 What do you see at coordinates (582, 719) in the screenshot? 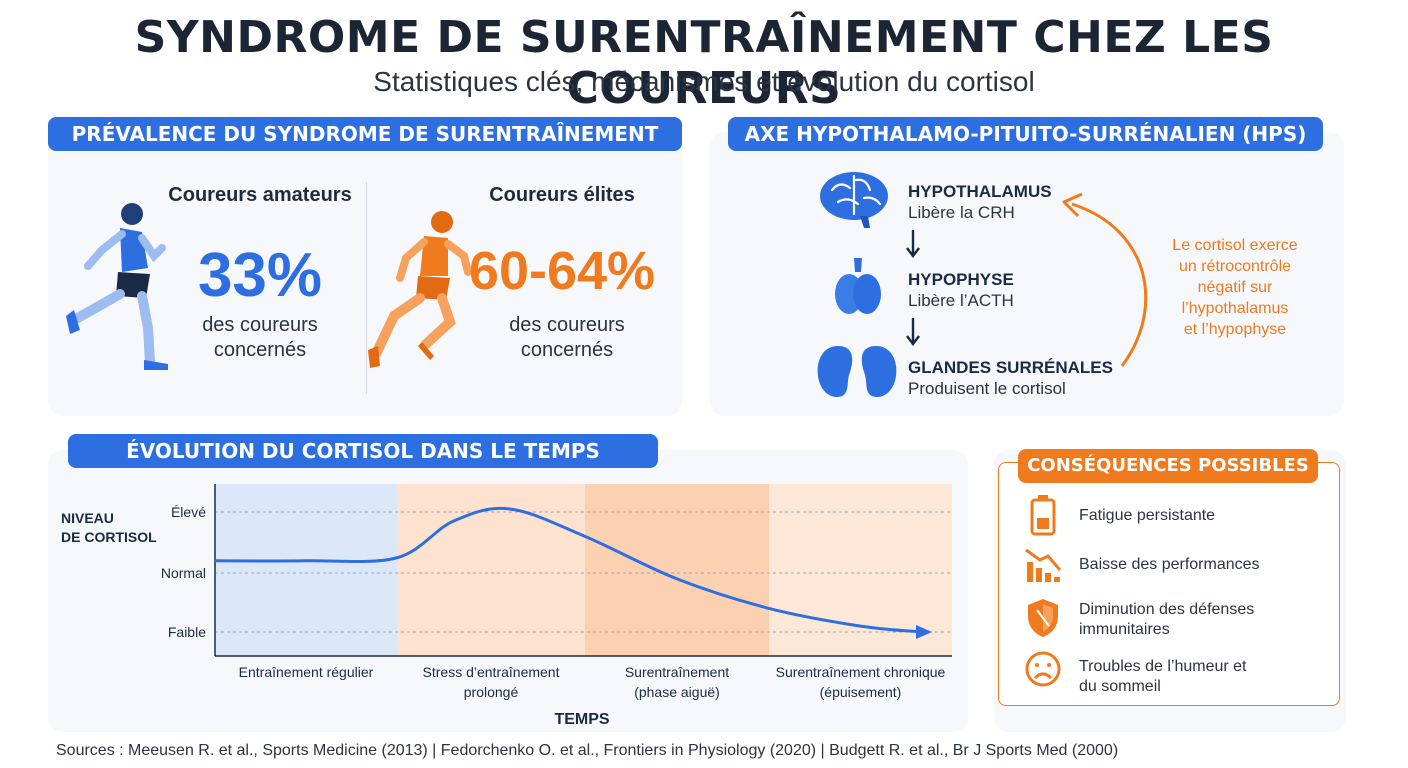
I see `x-axis-title: TEMPS` at bounding box center [582, 719].